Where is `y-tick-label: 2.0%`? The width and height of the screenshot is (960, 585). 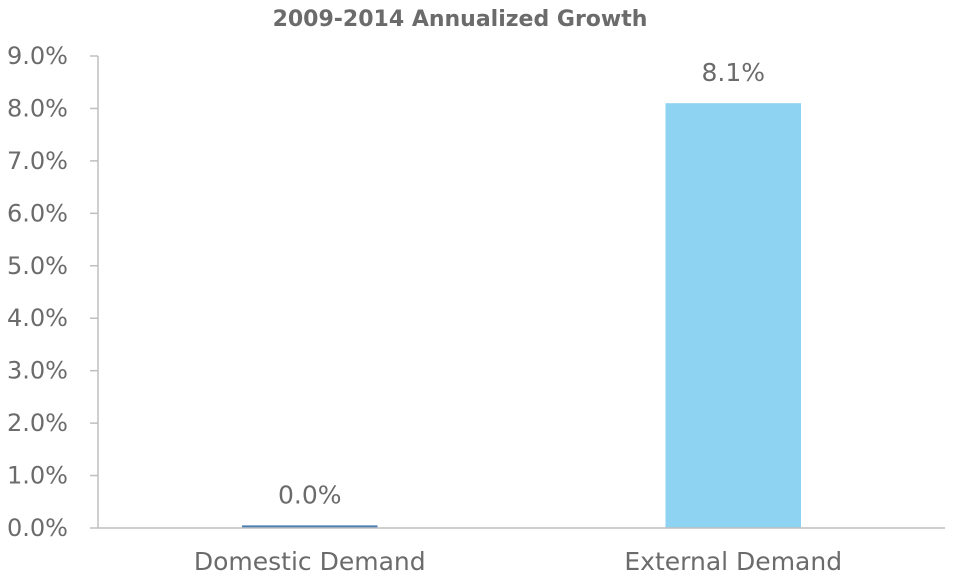
y-tick-label: 2.0% is located at coordinates (37, 423).